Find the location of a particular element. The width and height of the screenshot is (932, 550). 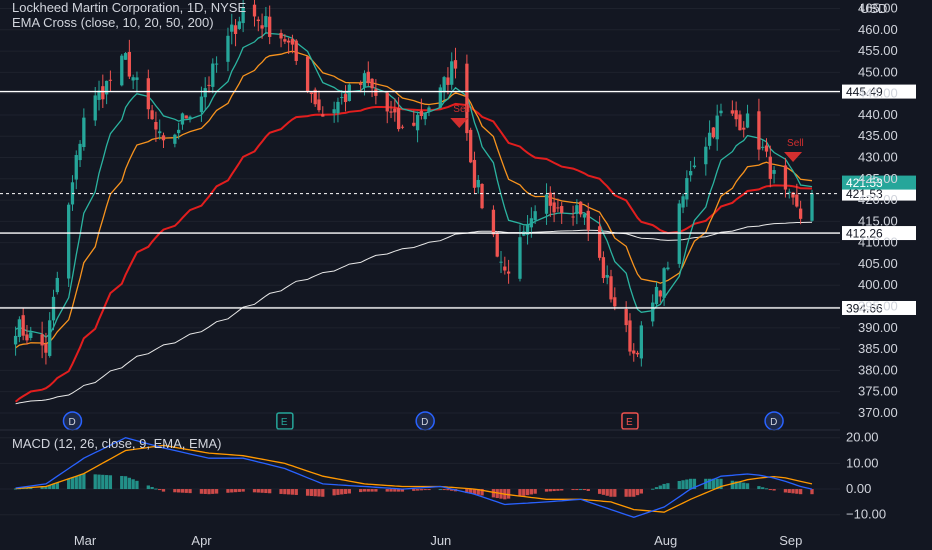

signal-line is located at coordinates (414, 478).